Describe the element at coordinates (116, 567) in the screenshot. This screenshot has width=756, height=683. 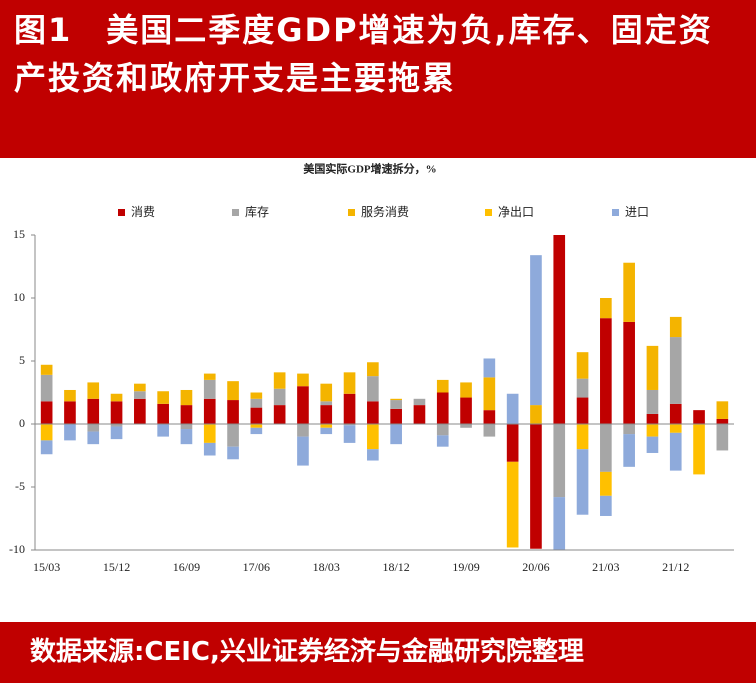
I see `x-tick-label: 15/12` at that location.